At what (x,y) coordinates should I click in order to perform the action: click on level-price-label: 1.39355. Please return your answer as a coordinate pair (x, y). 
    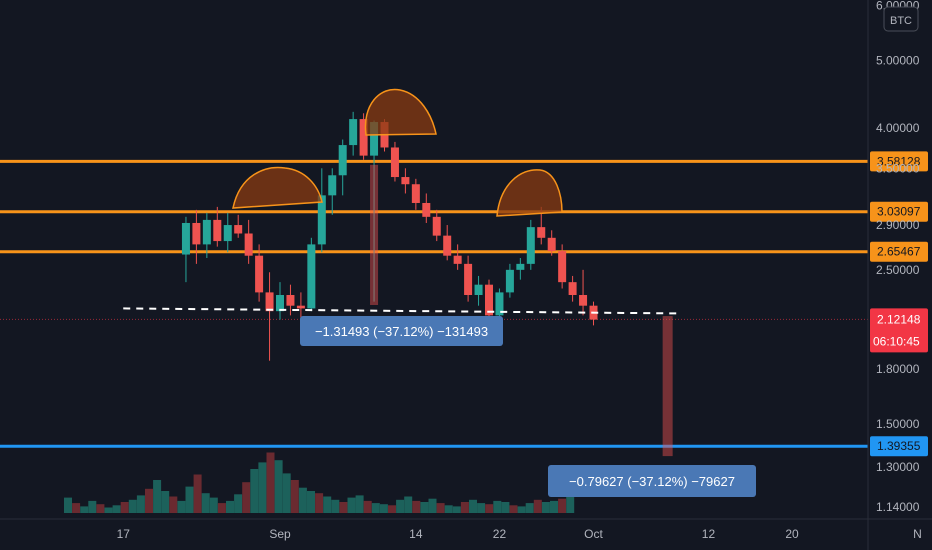
    Looking at the image, I should click on (899, 446).